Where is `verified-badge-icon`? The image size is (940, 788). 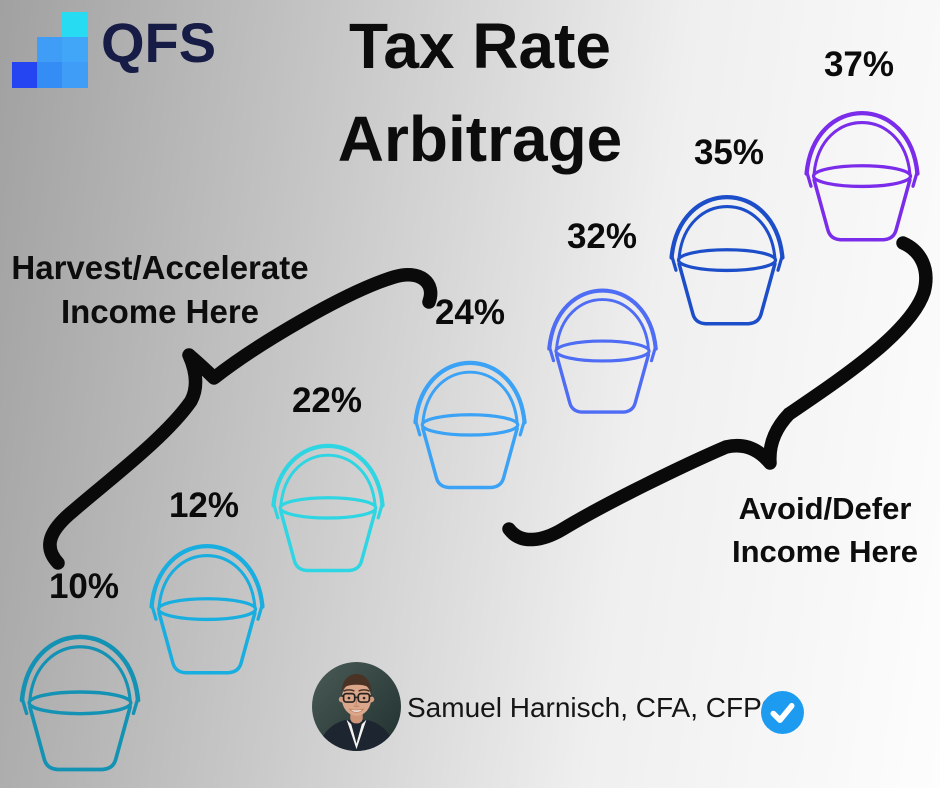
verified-badge-icon is located at coordinates (782, 712).